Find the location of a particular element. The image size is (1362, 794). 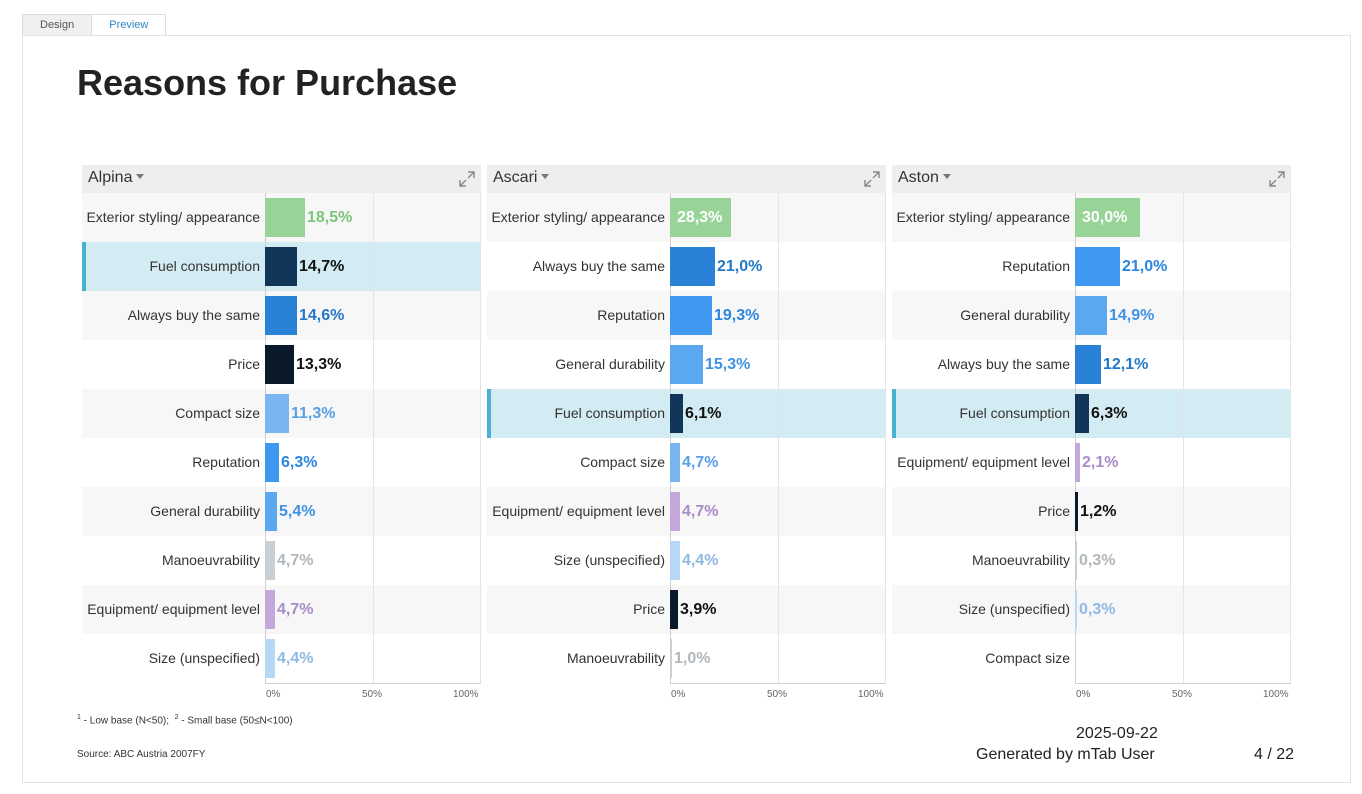

data-label: 13,3% is located at coordinates (319, 364).